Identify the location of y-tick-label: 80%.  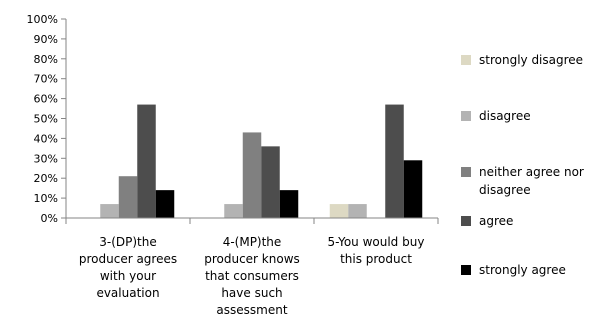
(46, 59).